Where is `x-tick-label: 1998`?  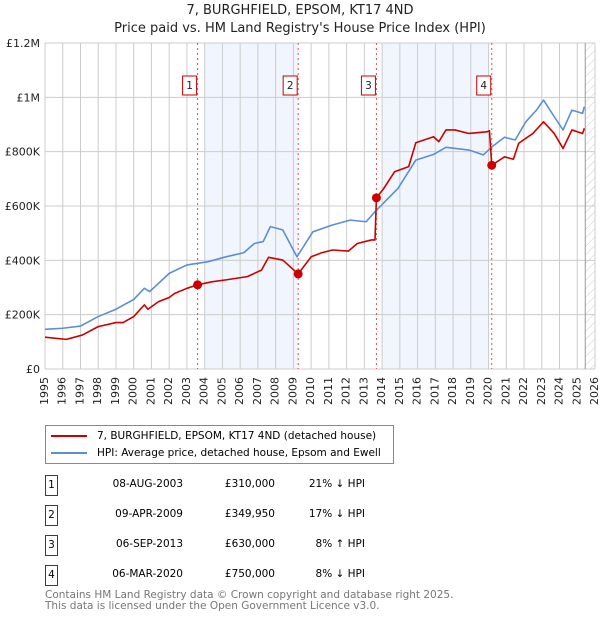 x-tick-label: 1998 is located at coordinates (97, 391).